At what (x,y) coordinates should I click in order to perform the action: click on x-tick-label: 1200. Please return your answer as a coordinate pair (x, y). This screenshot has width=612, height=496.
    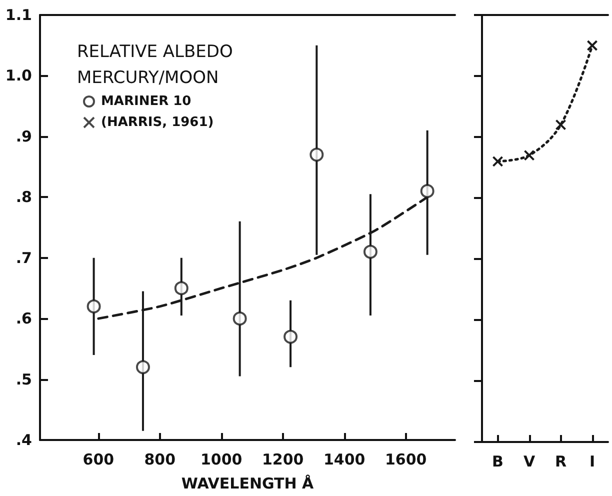
    Looking at the image, I should click on (283, 459).